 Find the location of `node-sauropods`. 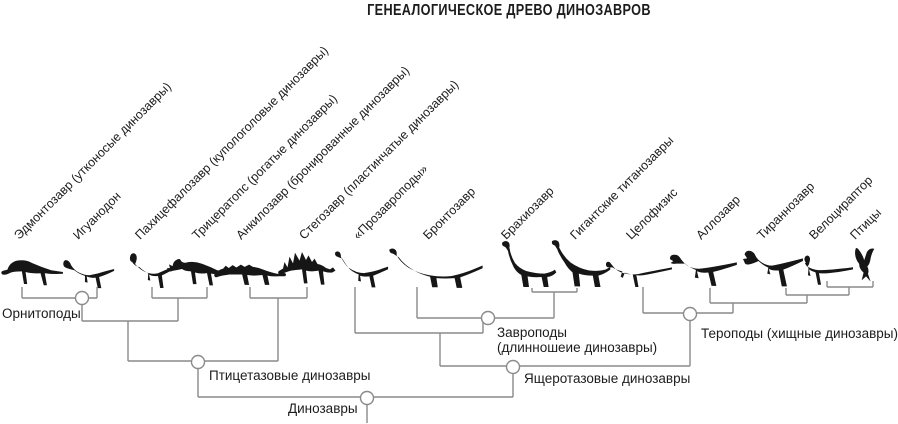

node-sauropods is located at coordinates (488, 318).